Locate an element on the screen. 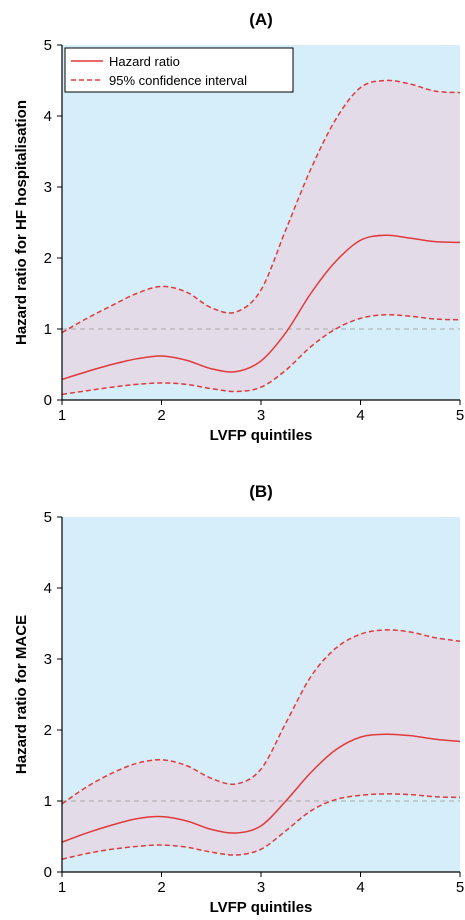  chart-title: (B) is located at coordinates (261, 491).